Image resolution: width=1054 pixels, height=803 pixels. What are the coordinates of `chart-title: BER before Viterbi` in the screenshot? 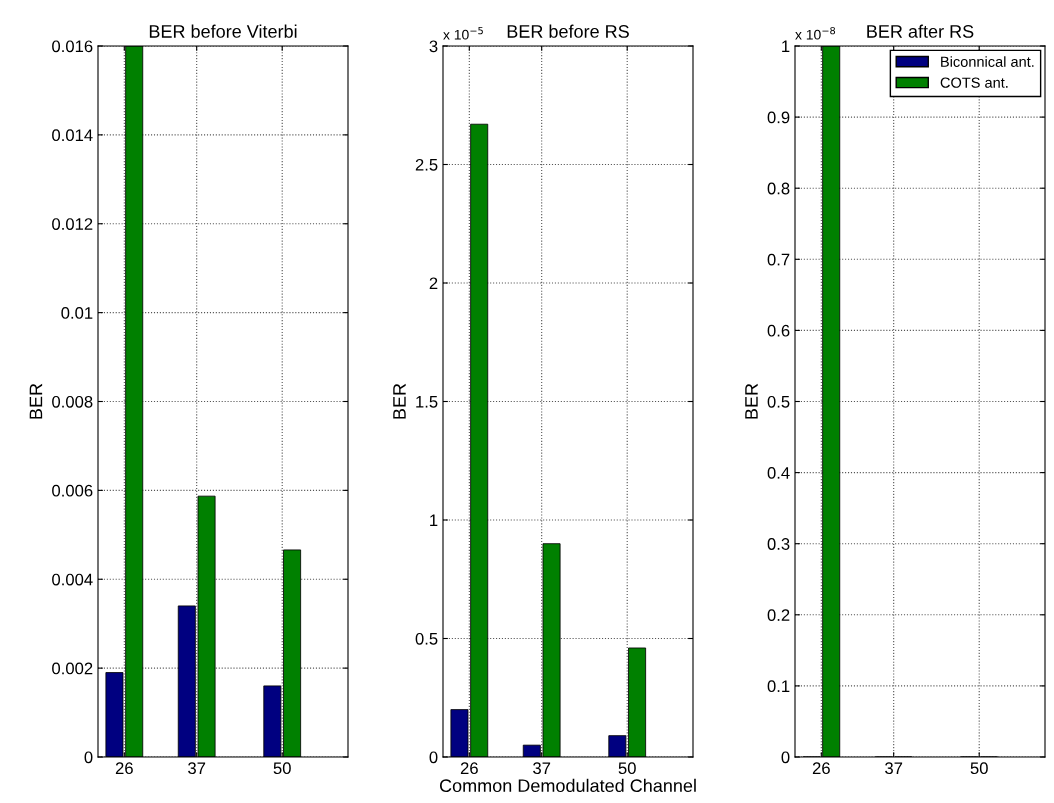 It's located at (223, 31).